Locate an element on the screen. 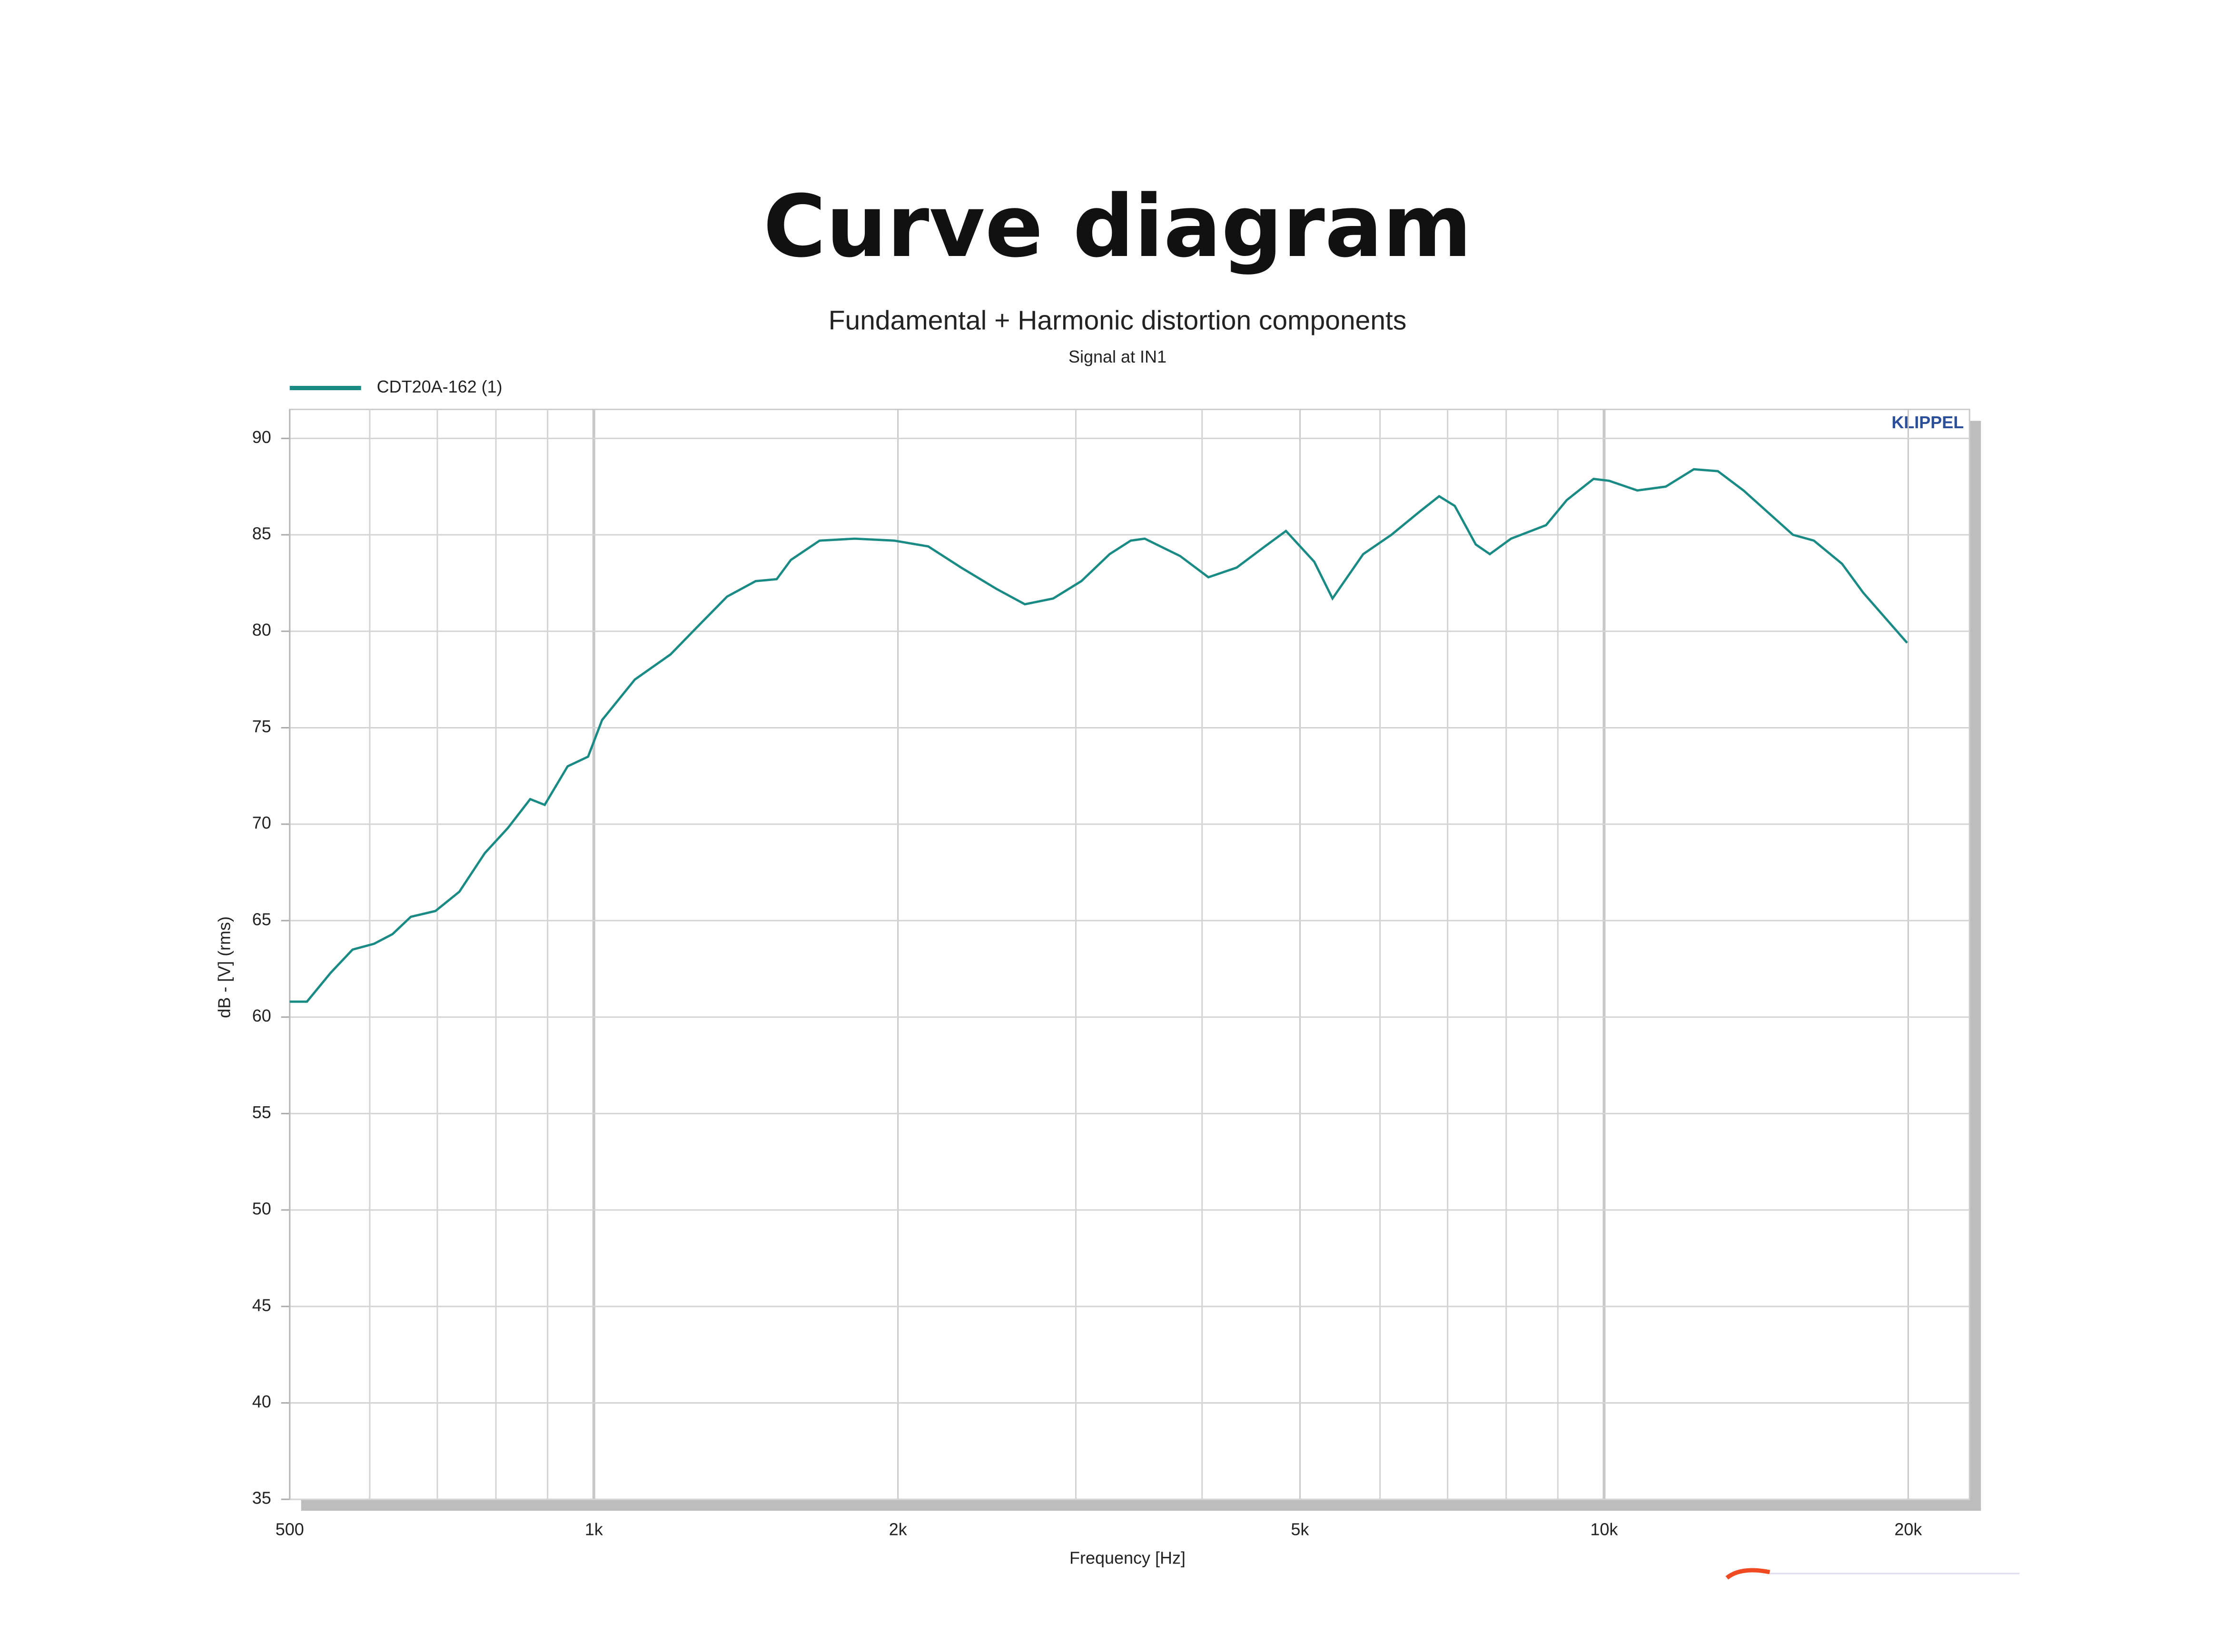 The image size is (2215, 1652). y-tick-label: 85 is located at coordinates (262, 534).